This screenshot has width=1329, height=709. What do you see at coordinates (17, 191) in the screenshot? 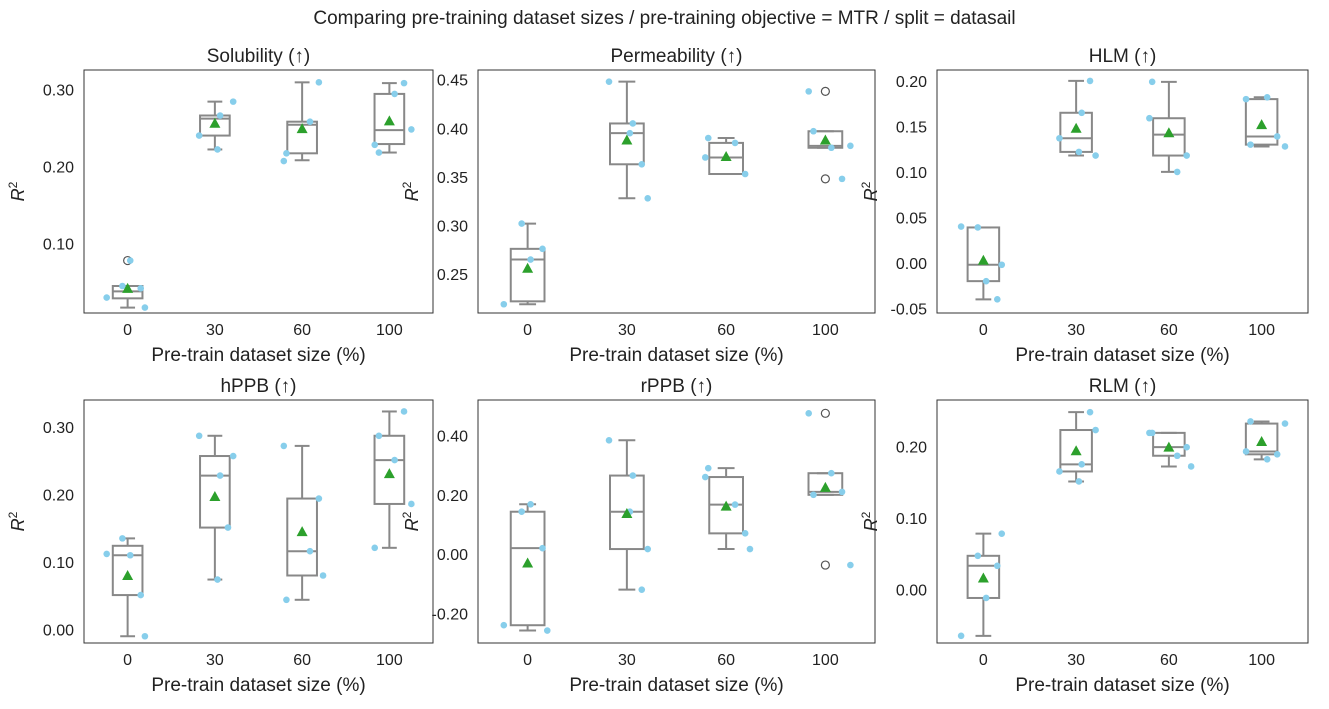
I see `panel-1-ylabel: R2` at bounding box center [17, 191].